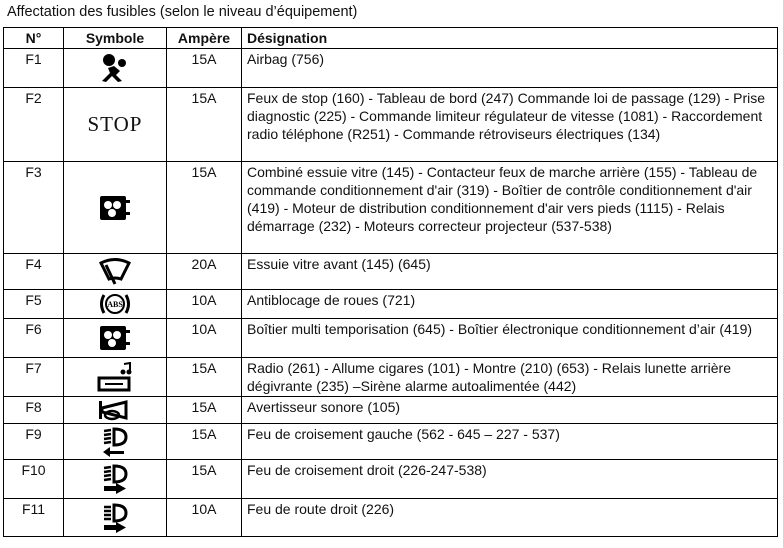 The image size is (783, 548). I want to click on fuse-number: F6, so click(33, 338).